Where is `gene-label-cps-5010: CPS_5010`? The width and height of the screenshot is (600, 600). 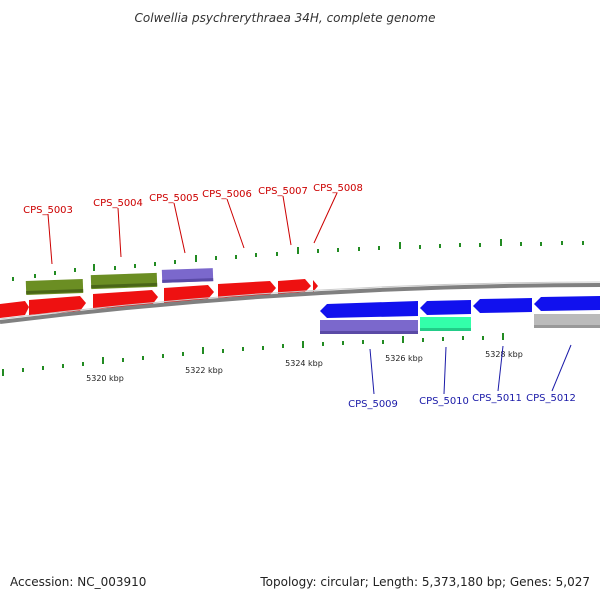 gene-label-cps-5010: CPS_5010 is located at coordinates (444, 401).